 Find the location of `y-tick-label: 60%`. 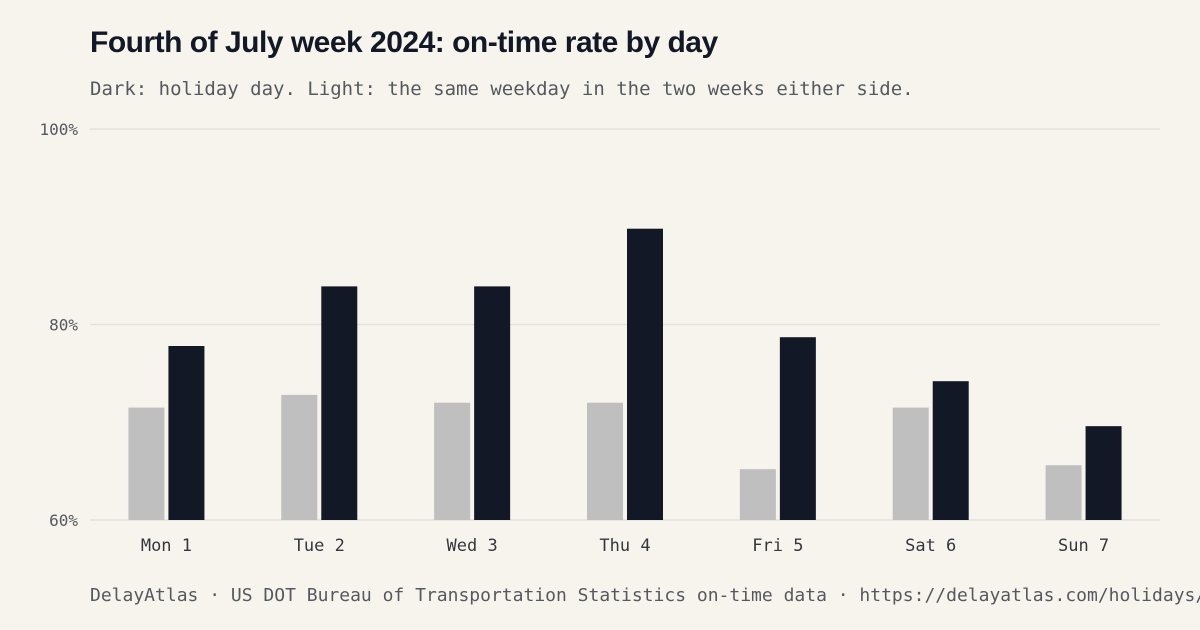

y-tick-label: 60% is located at coordinates (63, 520).